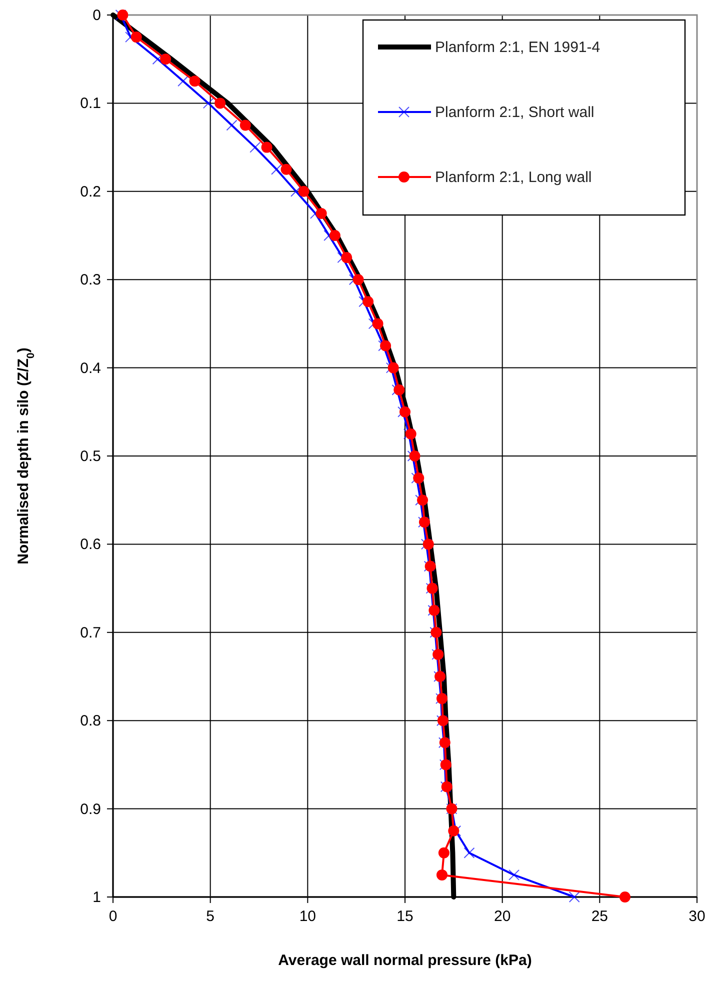 The height and width of the screenshot is (984, 710). Describe the element at coordinates (90, 721) in the screenshot. I see `y-tick-label: 0.8` at that location.